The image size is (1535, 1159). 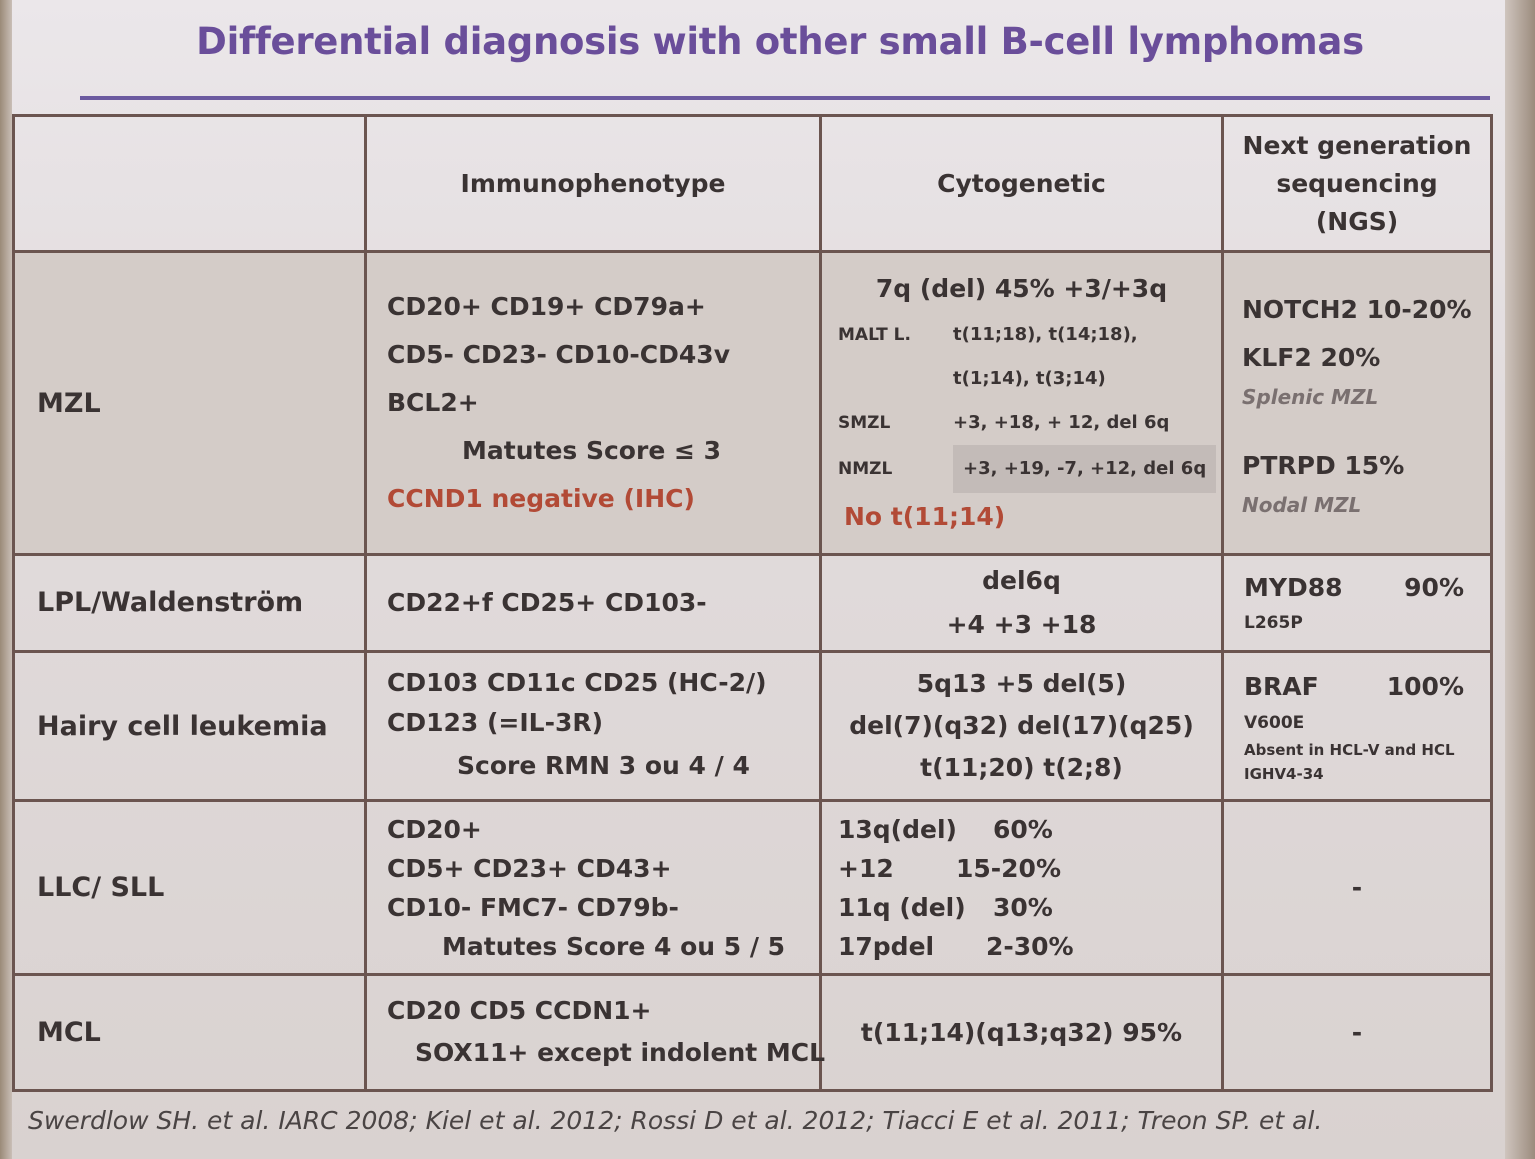 I want to click on mcl-immuno-line: SOX11+ except indolent MCL, so click(x=620, y=1053).